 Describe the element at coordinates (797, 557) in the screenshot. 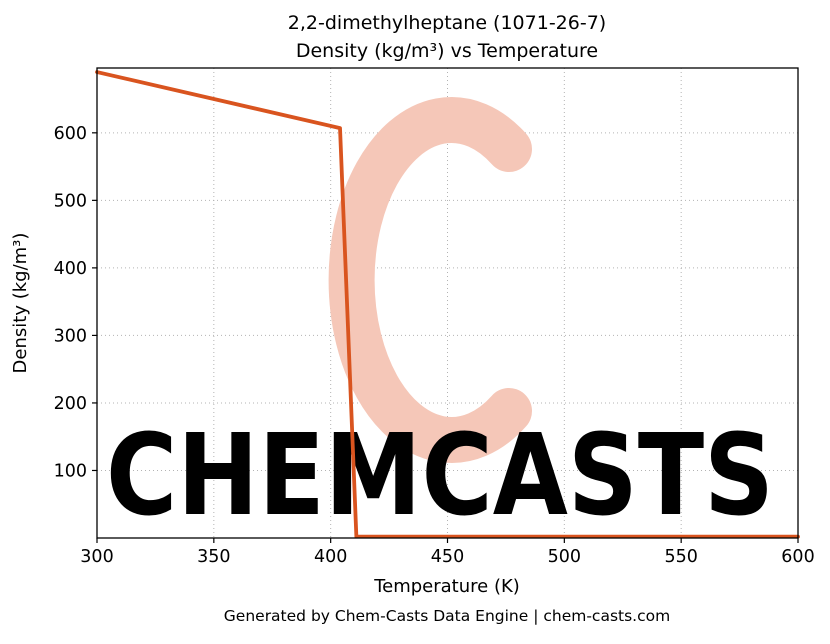

I see `x-tick-label: 600` at that location.